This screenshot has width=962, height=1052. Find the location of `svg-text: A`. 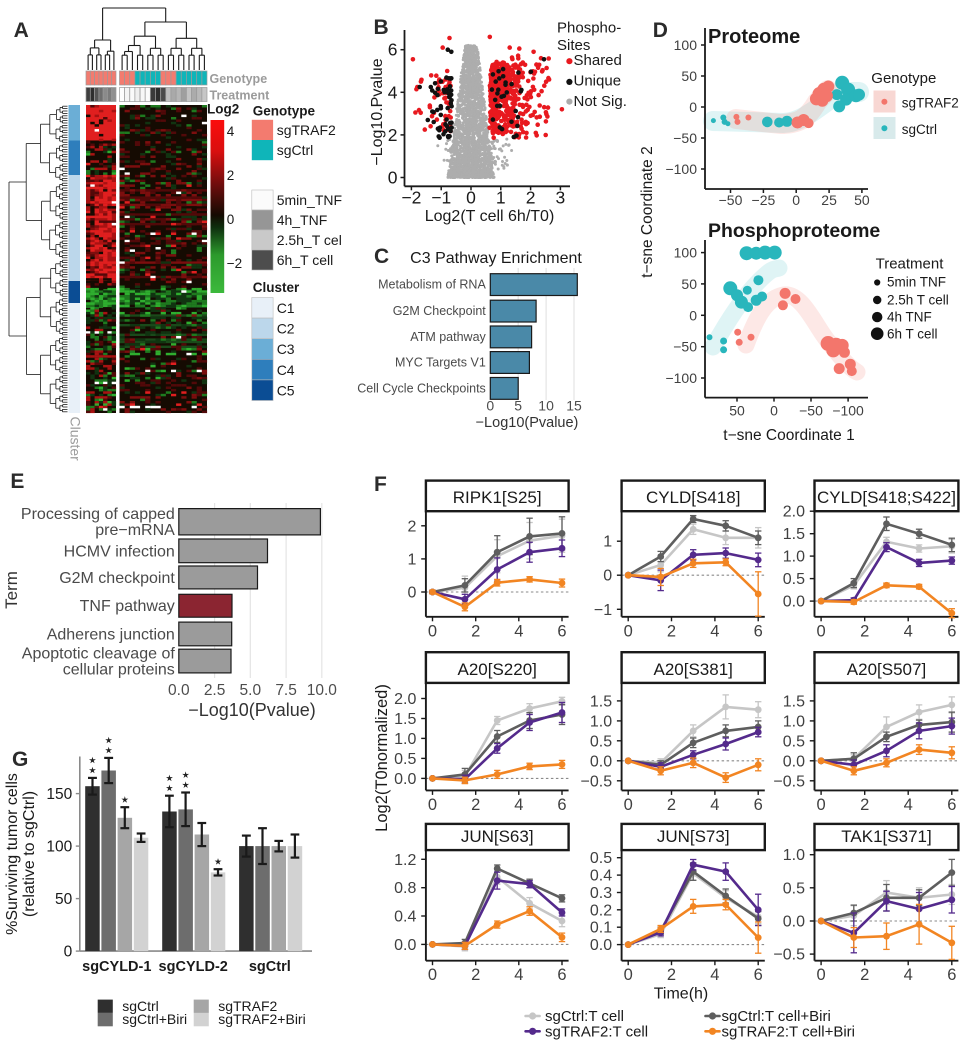

svg-text: A is located at coordinates (21, 30).